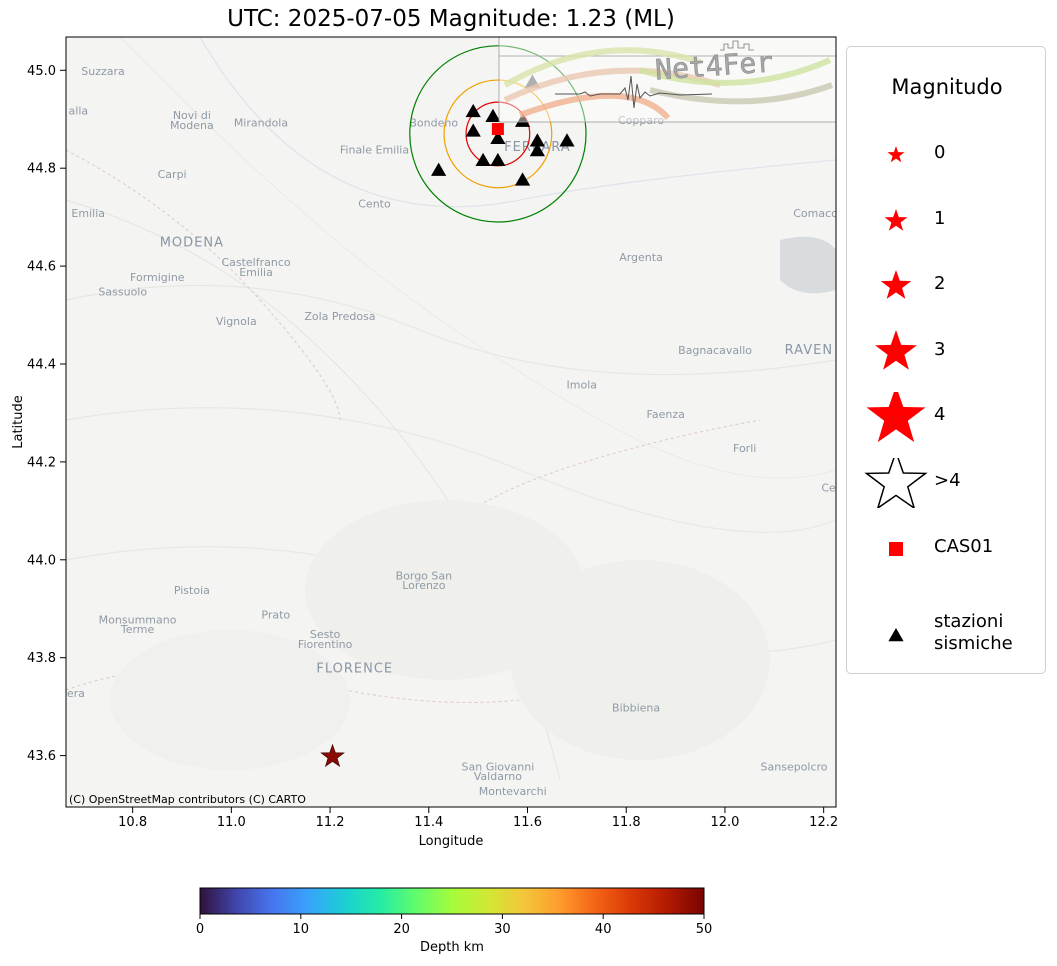 The width and height of the screenshot is (1057, 966). I want to click on legend-item: >4, so click(947, 483).